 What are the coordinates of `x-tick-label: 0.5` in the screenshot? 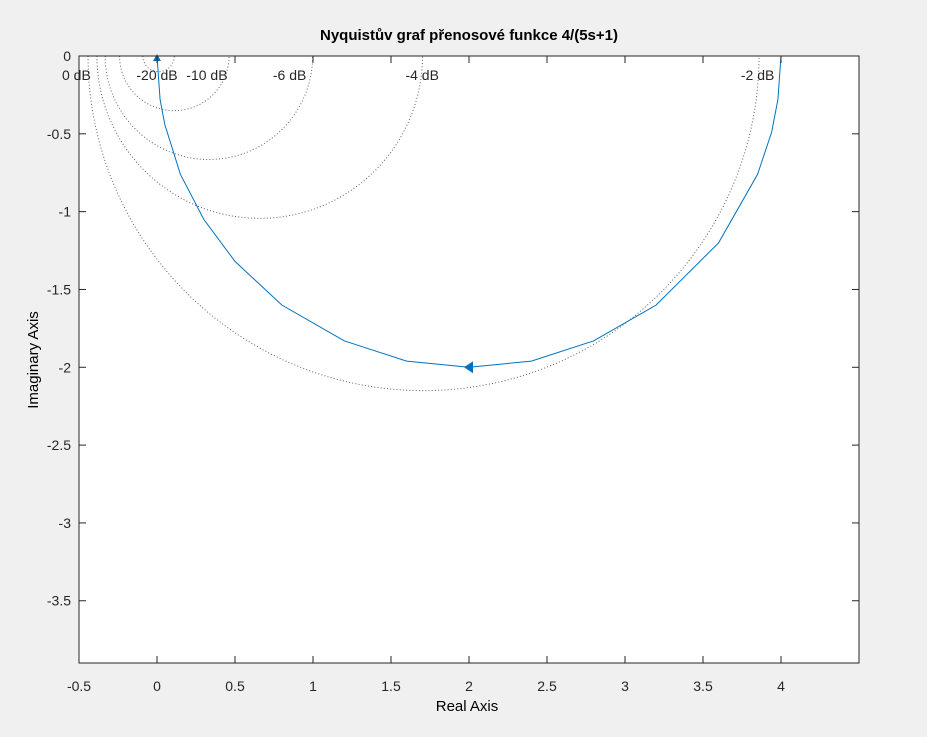 It's located at (235, 686).